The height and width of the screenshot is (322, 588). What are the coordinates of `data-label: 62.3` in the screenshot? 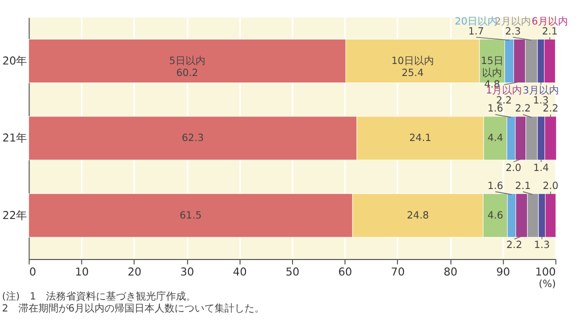 It's located at (193, 138).